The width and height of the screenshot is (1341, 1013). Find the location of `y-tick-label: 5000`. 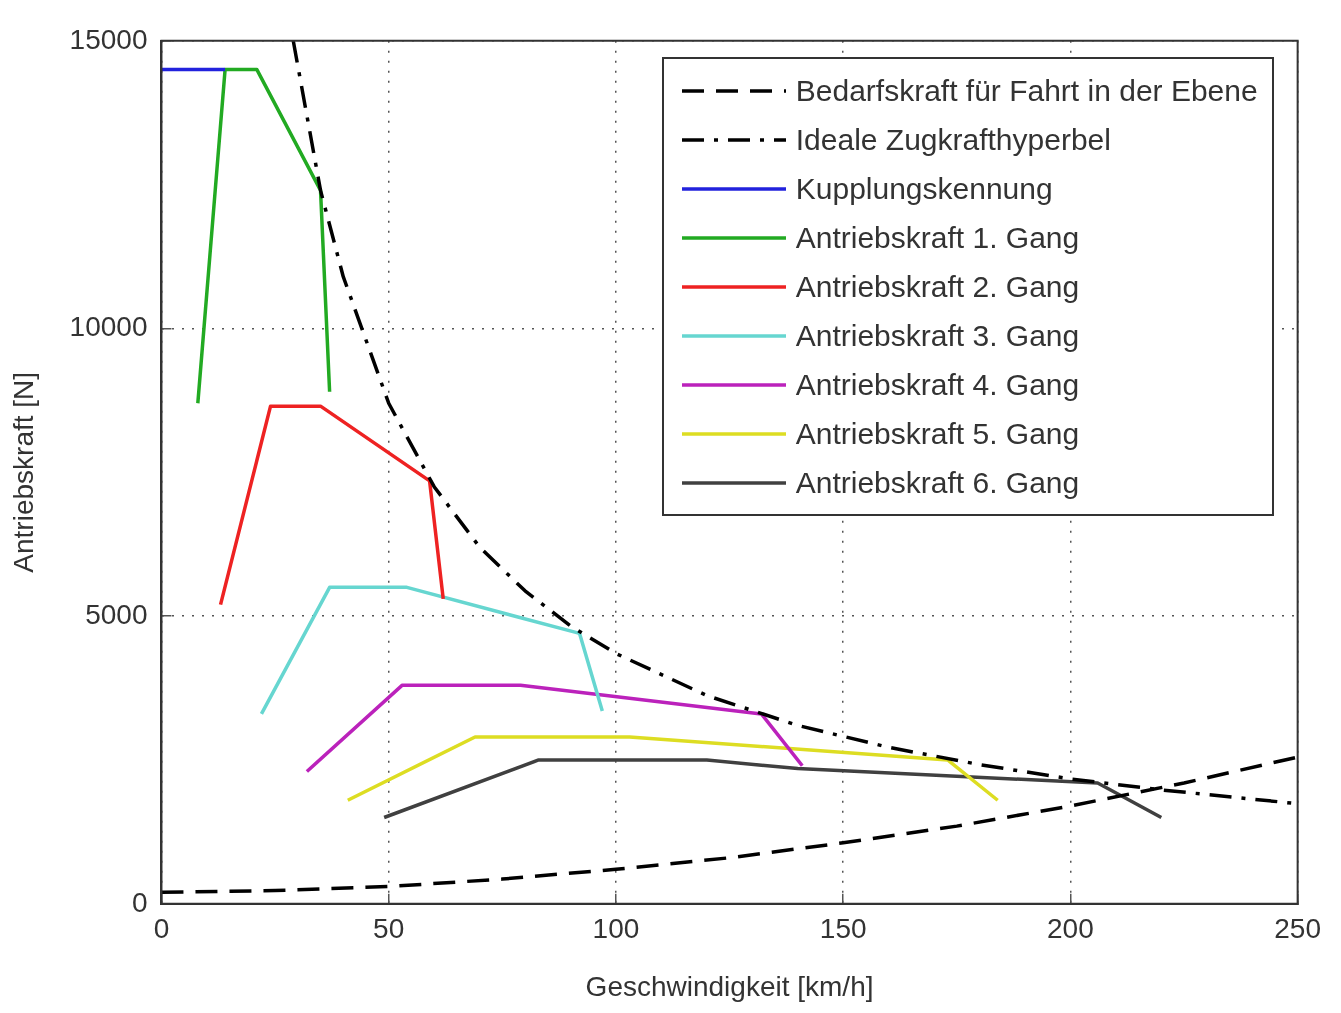

y-tick-label: 5000 is located at coordinates (116, 614).